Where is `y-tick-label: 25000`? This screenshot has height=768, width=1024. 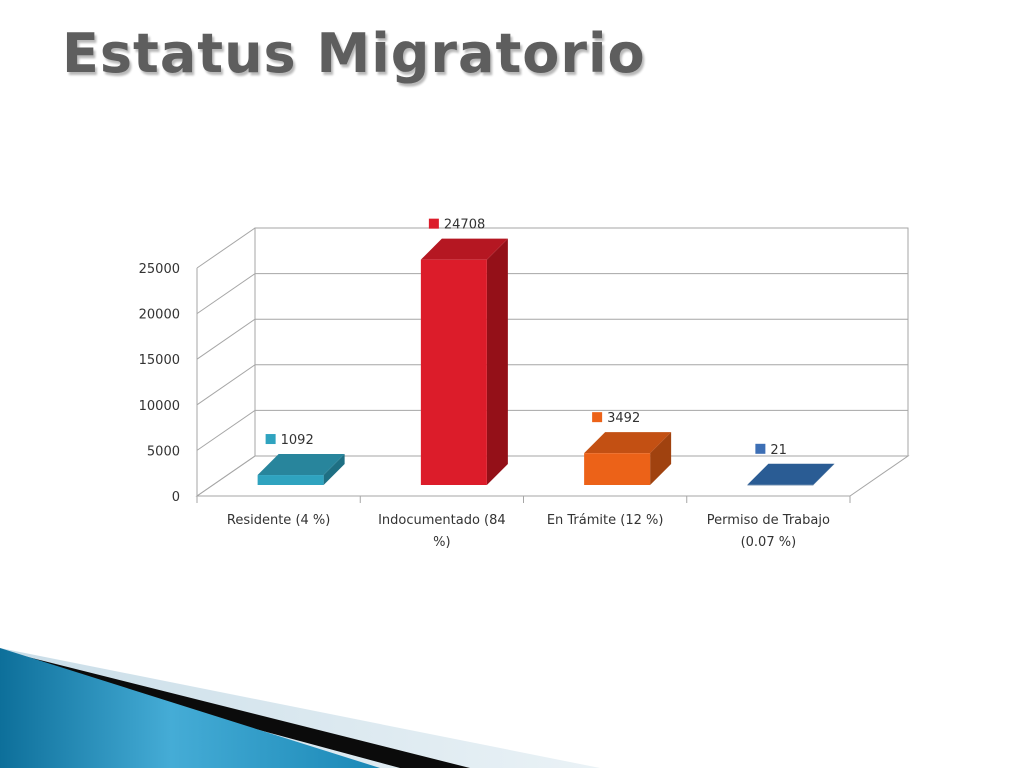
y-tick-label: 25000 is located at coordinates (159, 269).